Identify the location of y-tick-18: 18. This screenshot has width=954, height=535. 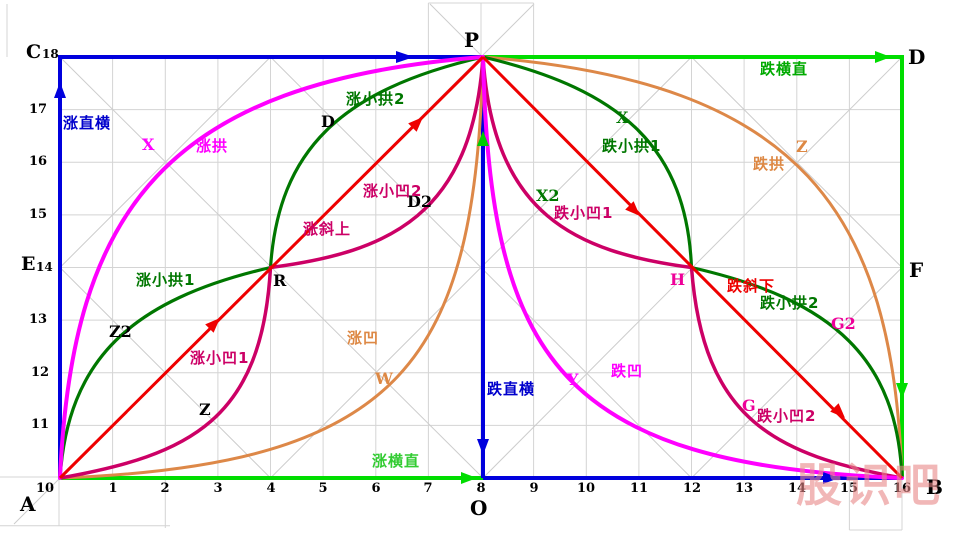
(50, 54).